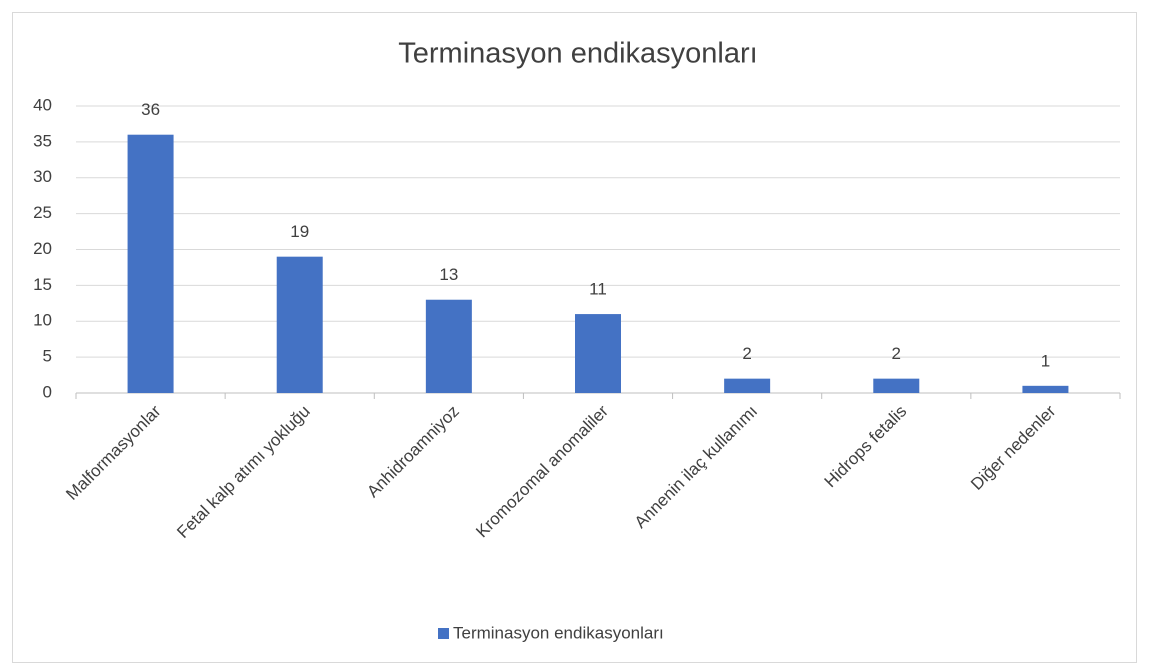  I want to click on y-tick-label: 20, so click(42, 248).